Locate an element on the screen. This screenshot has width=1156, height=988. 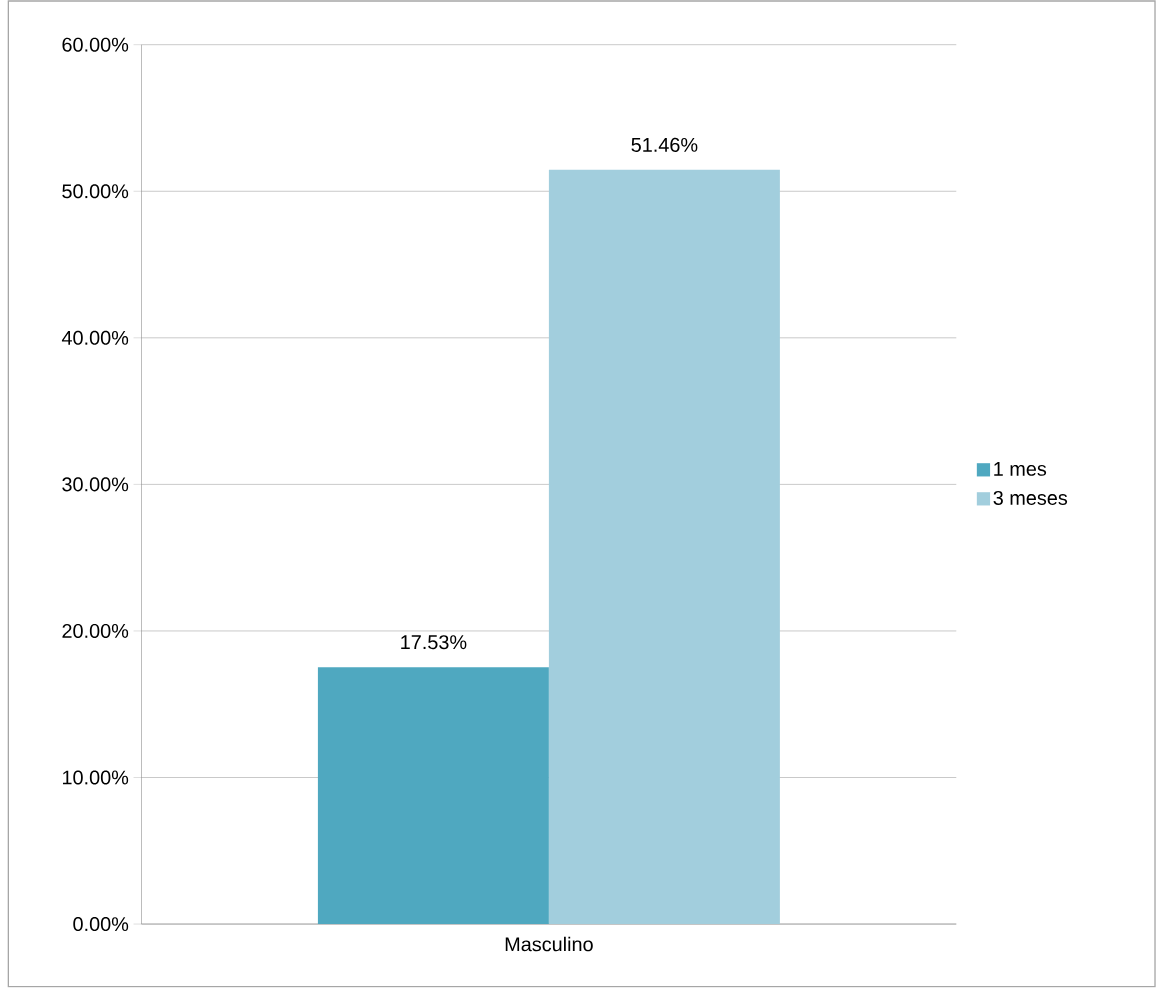
y-tick-label: 10.00% is located at coordinates (95, 777).